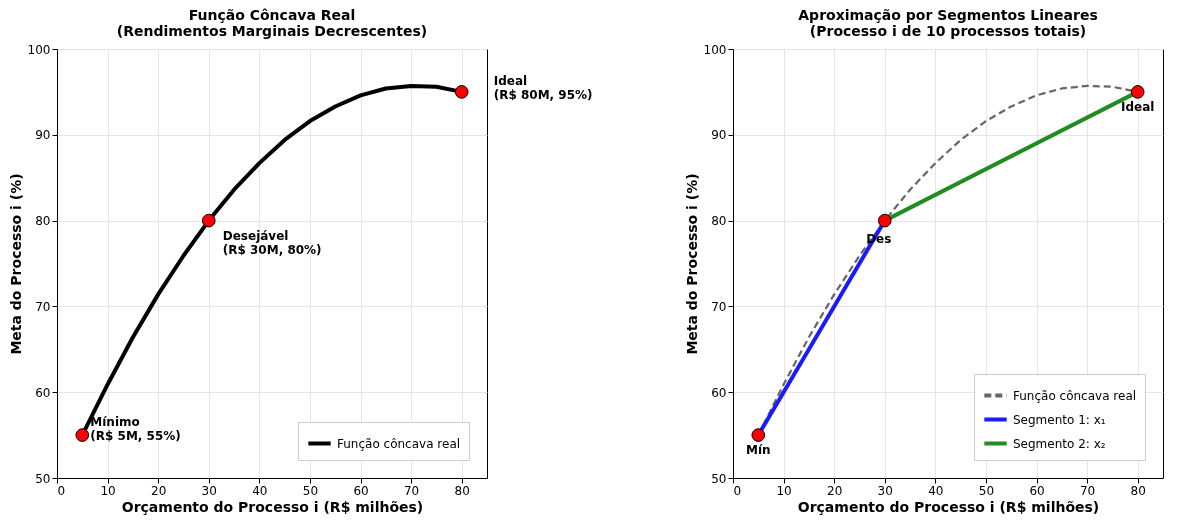 The height and width of the screenshot is (531, 1196). What do you see at coordinates (1059, 443) in the screenshot?
I see `legend-label: Segmento 2: x₂` at bounding box center [1059, 443].